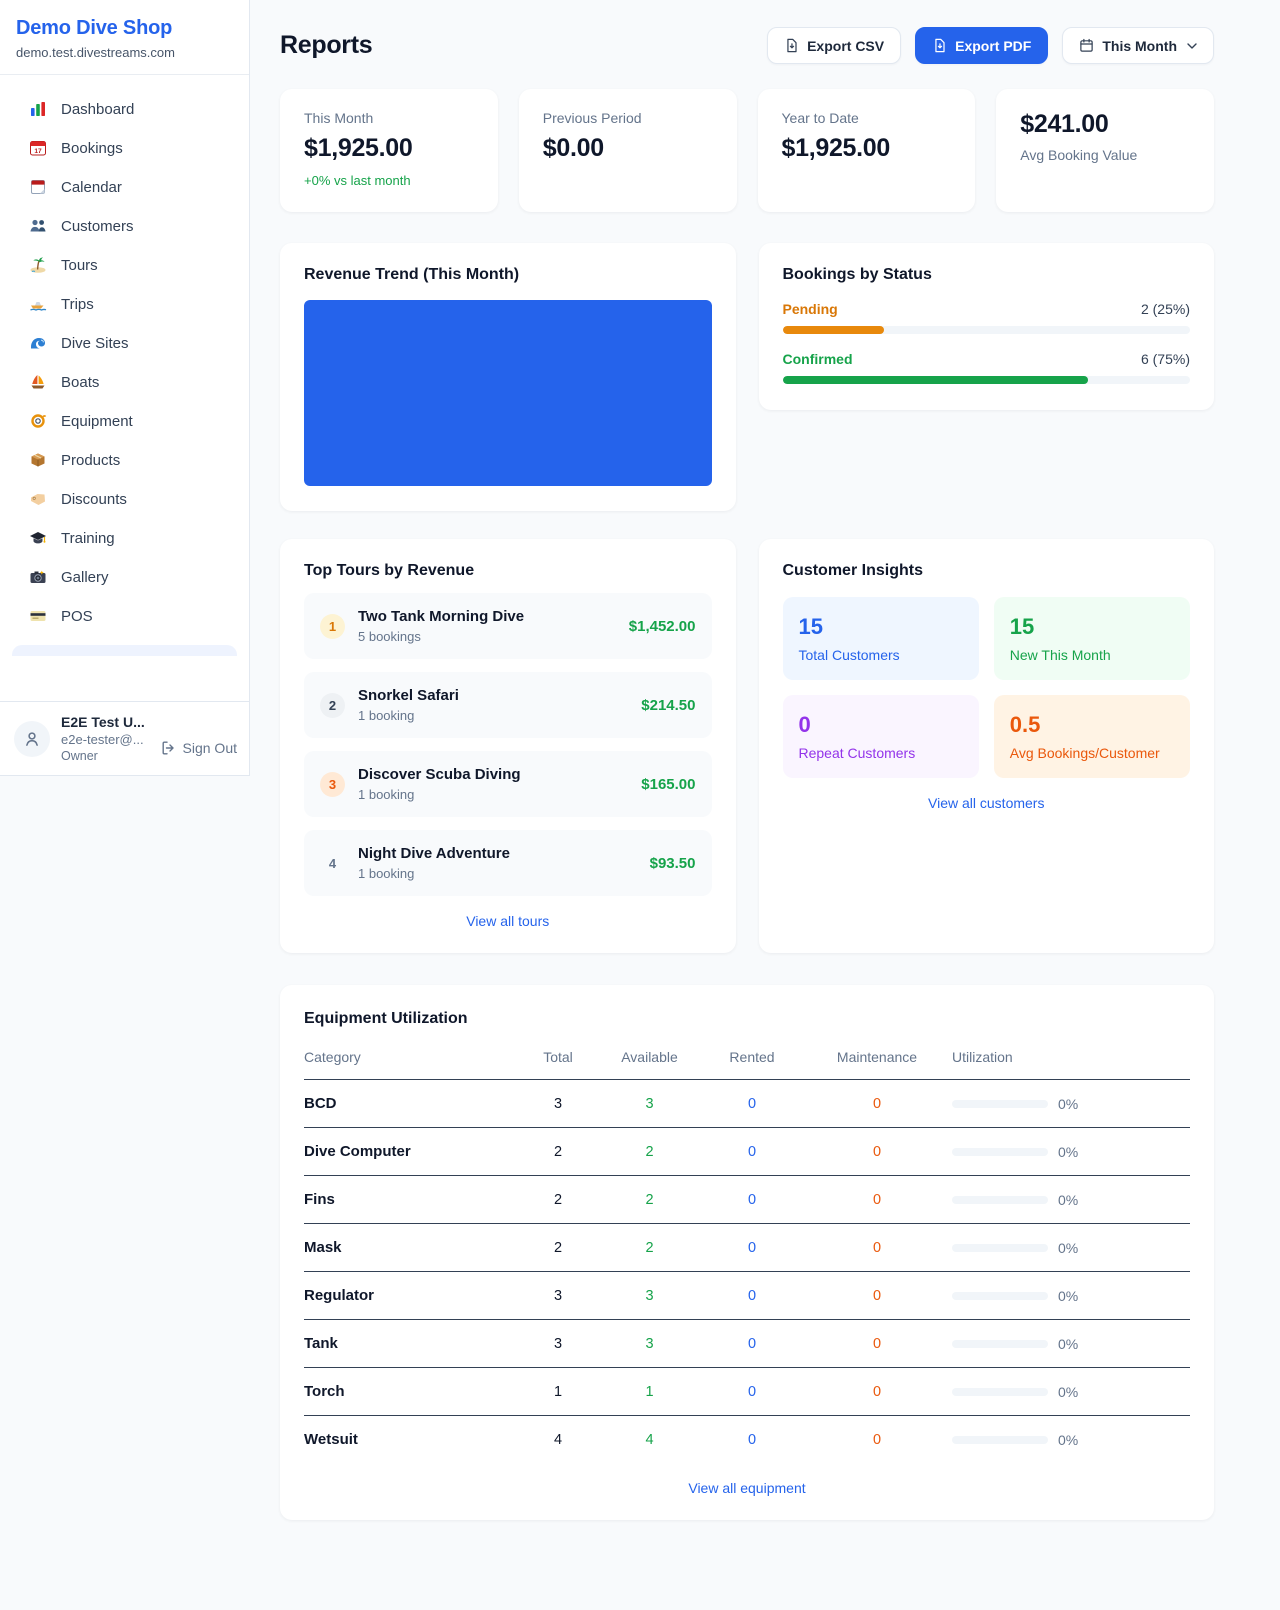  Describe the element at coordinates (508, 784) in the screenshot. I see `list-item: 3 Discover Scuba Diving 1 booking $165.00` at that location.